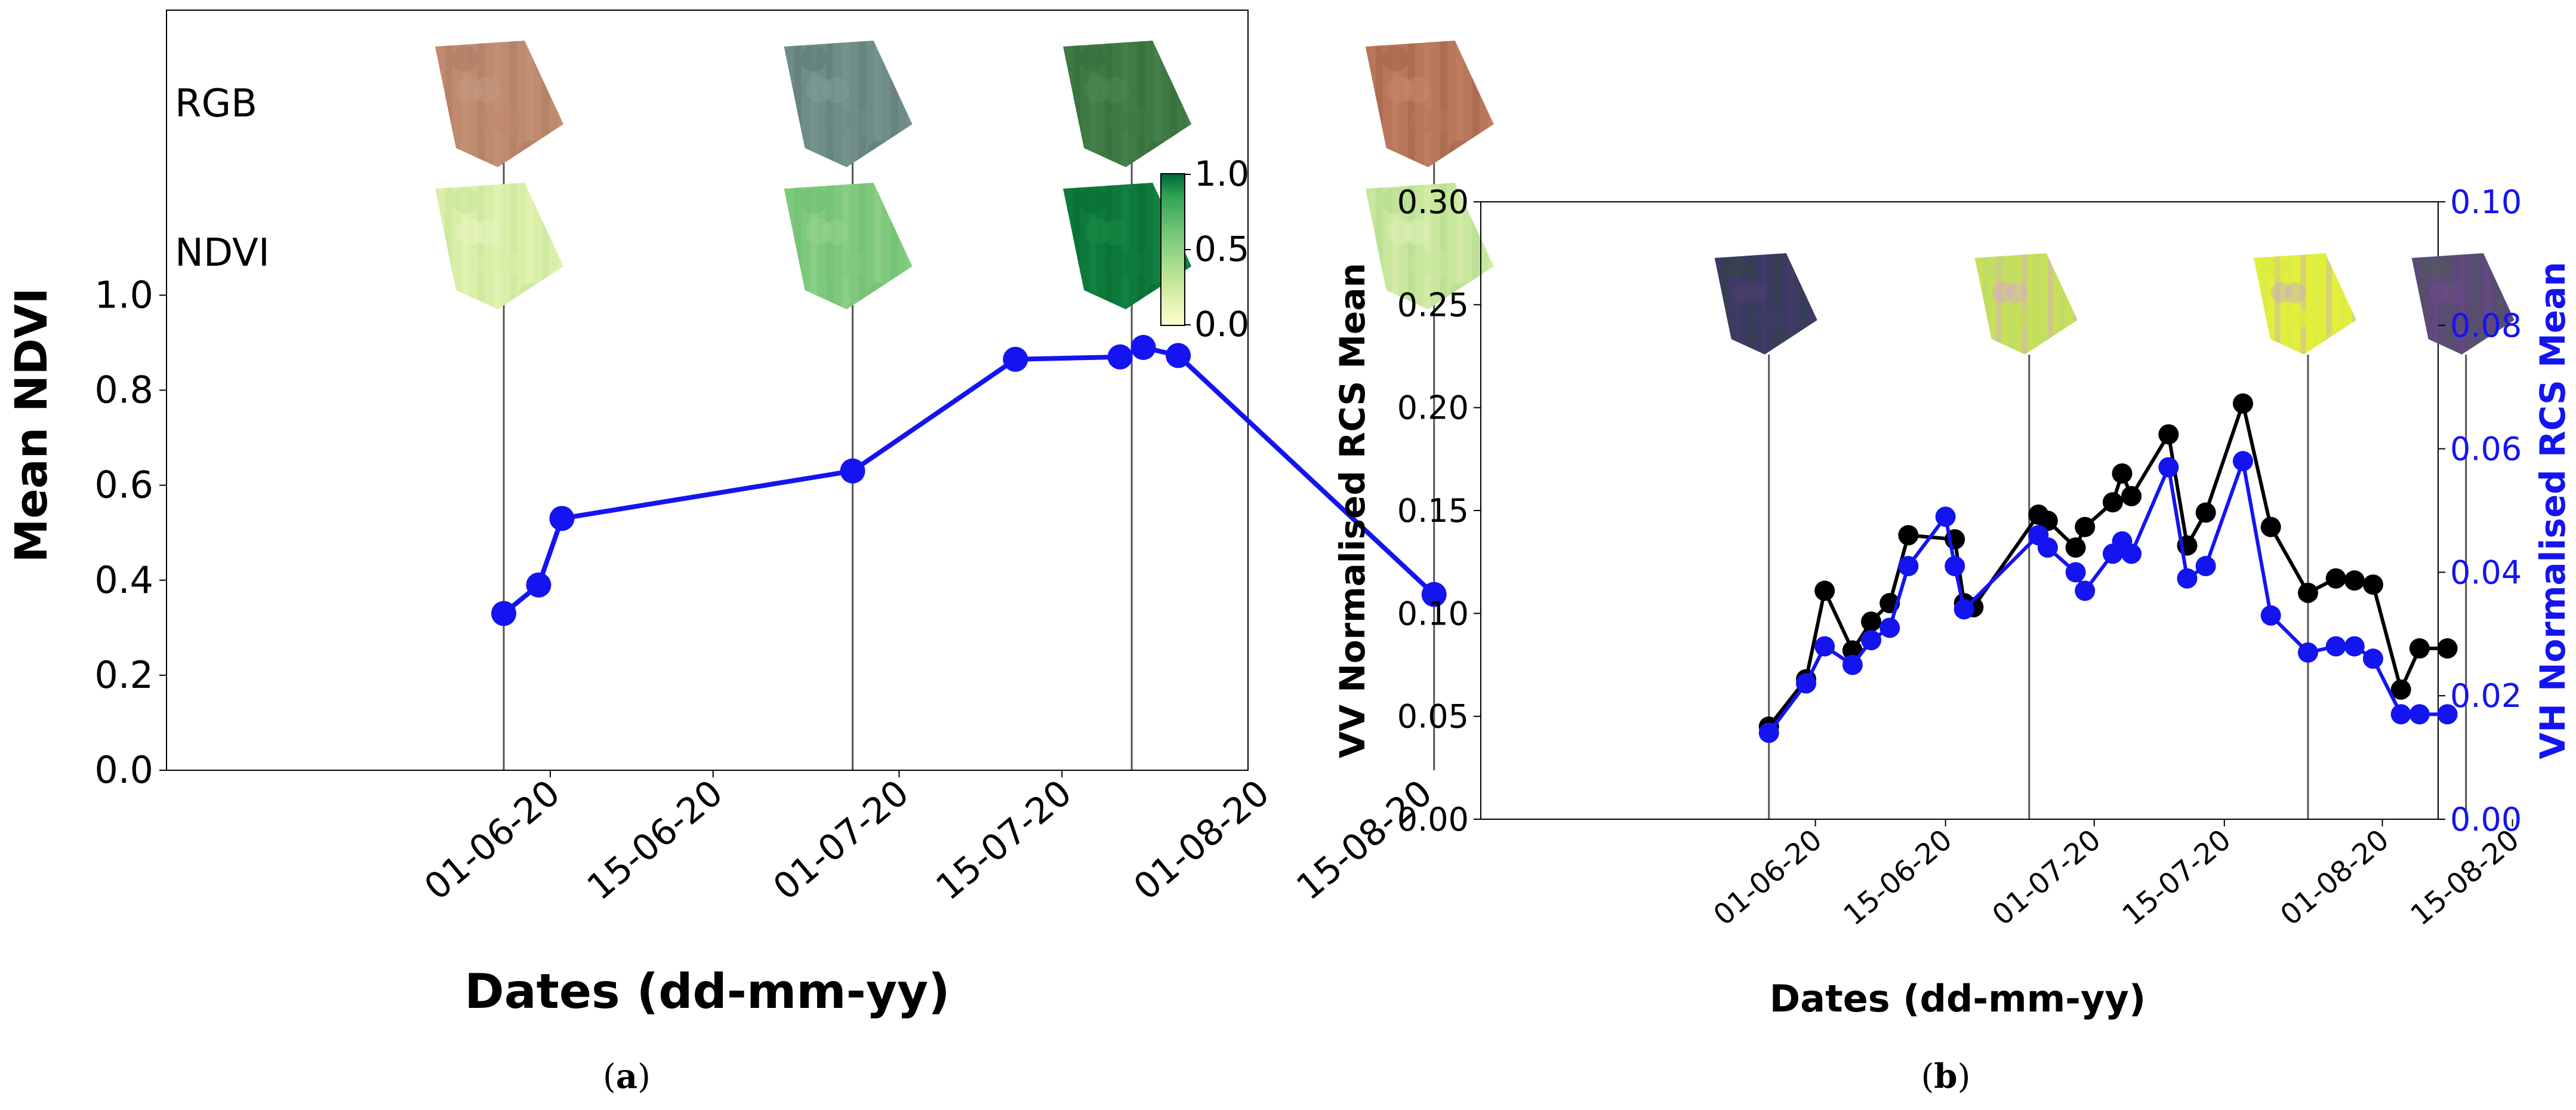 The height and width of the screenshot is (1110, 2576). Describe the element at coordinates (492, 840) in the screenshot. I see `x-tick-label: 01-06-20` at that location.